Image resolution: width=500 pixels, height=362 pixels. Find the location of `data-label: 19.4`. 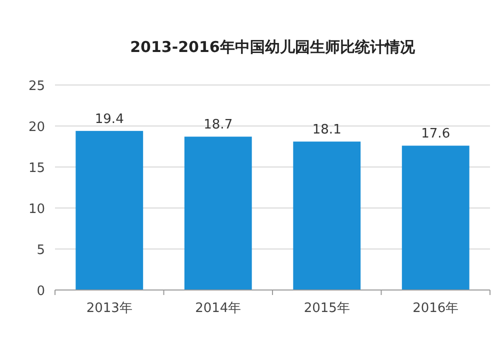

data-label: 19.4 is located at coordinates (109, 119).